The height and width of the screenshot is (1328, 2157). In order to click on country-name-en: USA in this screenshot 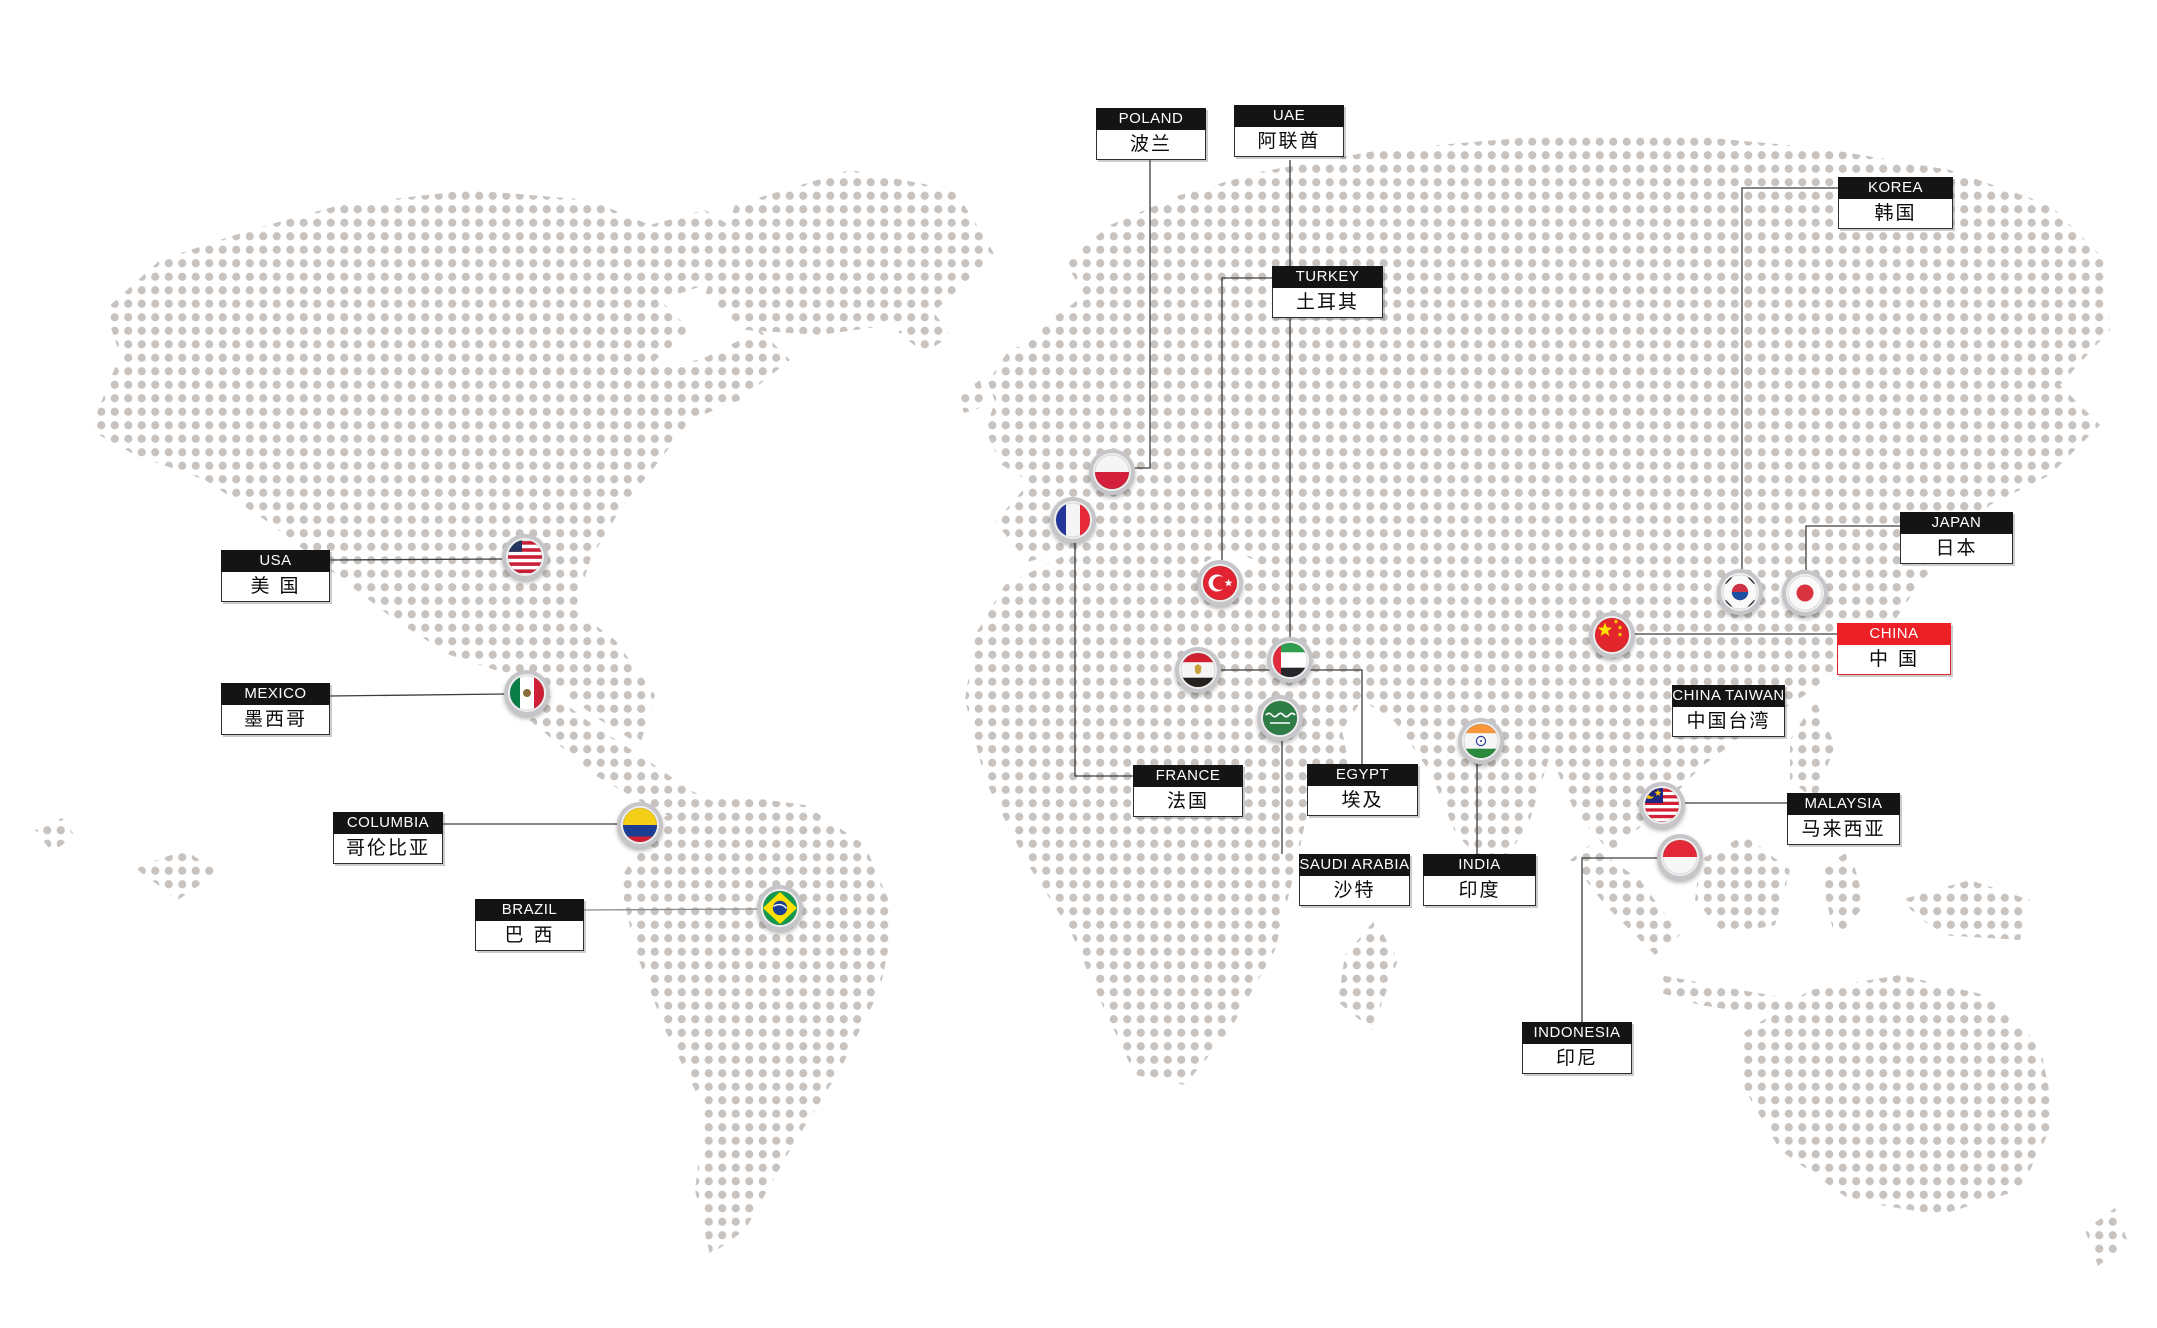, I will do `click(275, 561)`.